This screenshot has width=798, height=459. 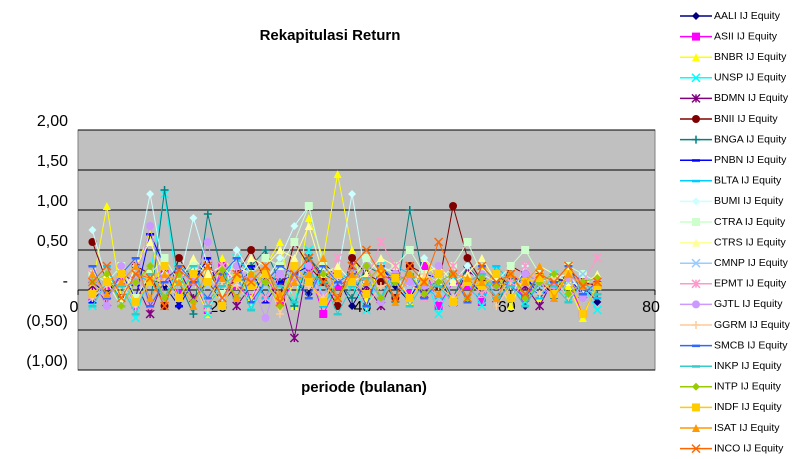 I want to click on legend-label: PNBN IJ Equity, so click(x=750, y=160).